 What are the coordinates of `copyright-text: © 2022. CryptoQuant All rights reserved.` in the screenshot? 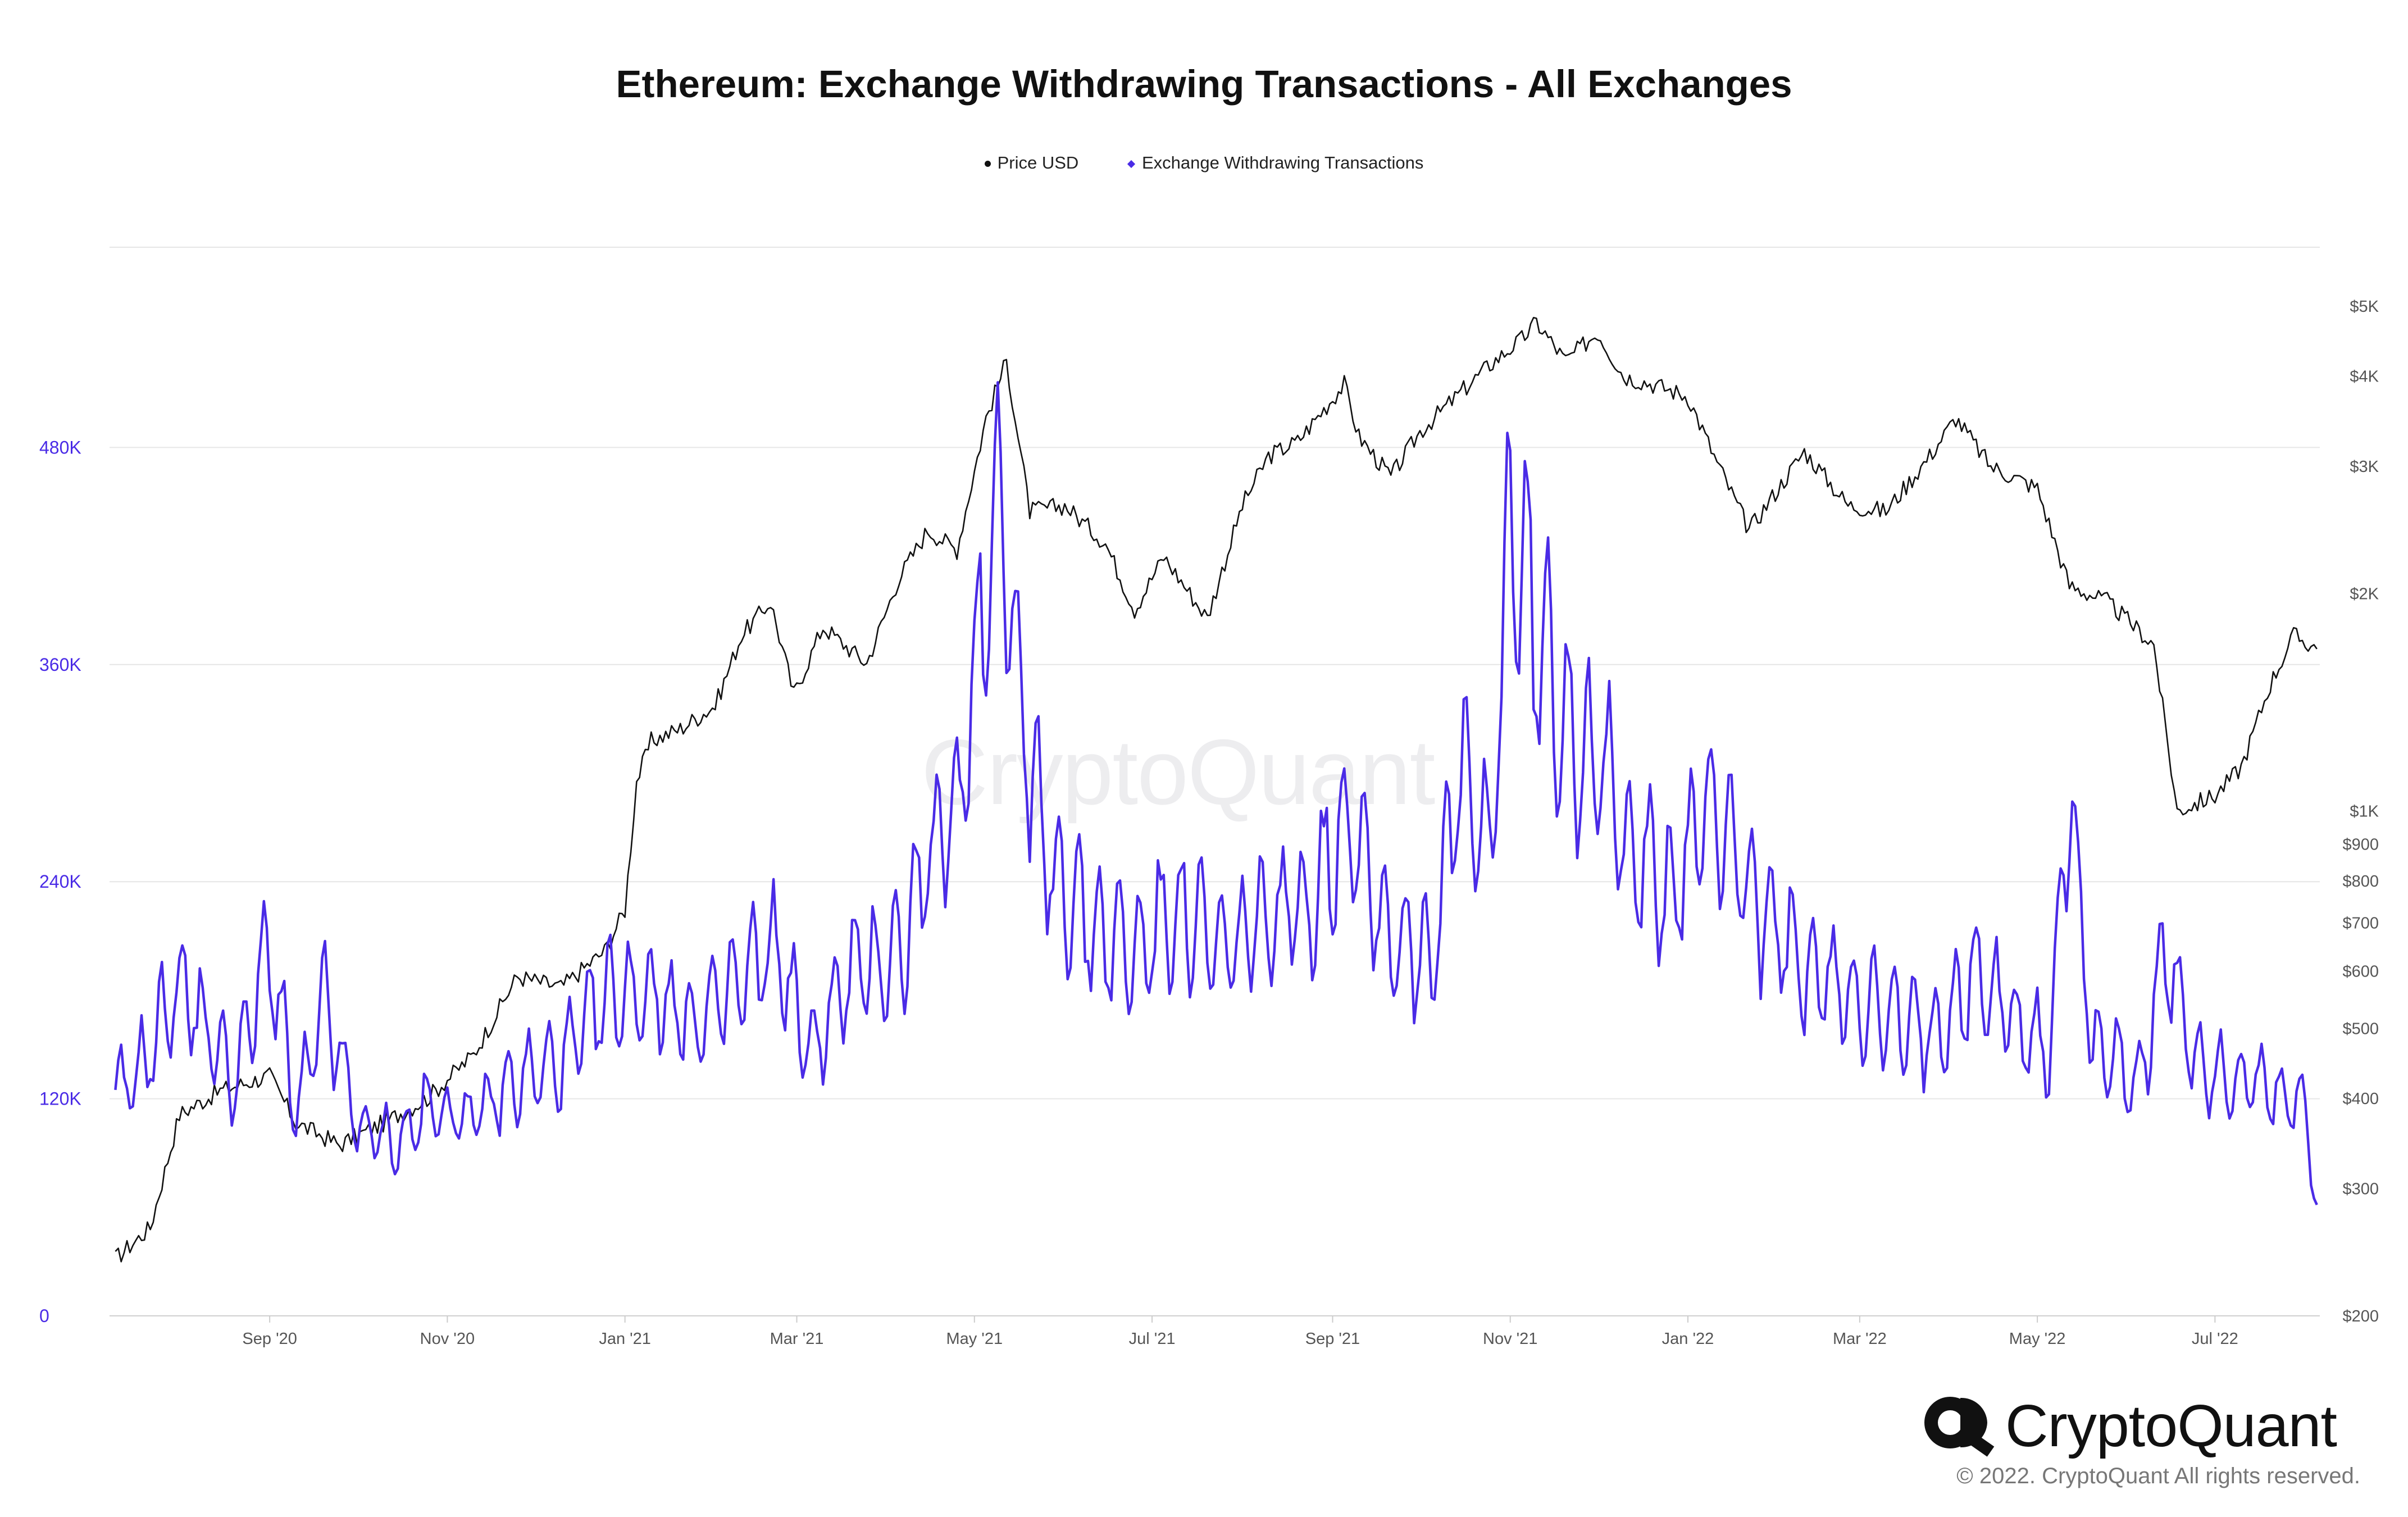 It's located at (2158, 1476).